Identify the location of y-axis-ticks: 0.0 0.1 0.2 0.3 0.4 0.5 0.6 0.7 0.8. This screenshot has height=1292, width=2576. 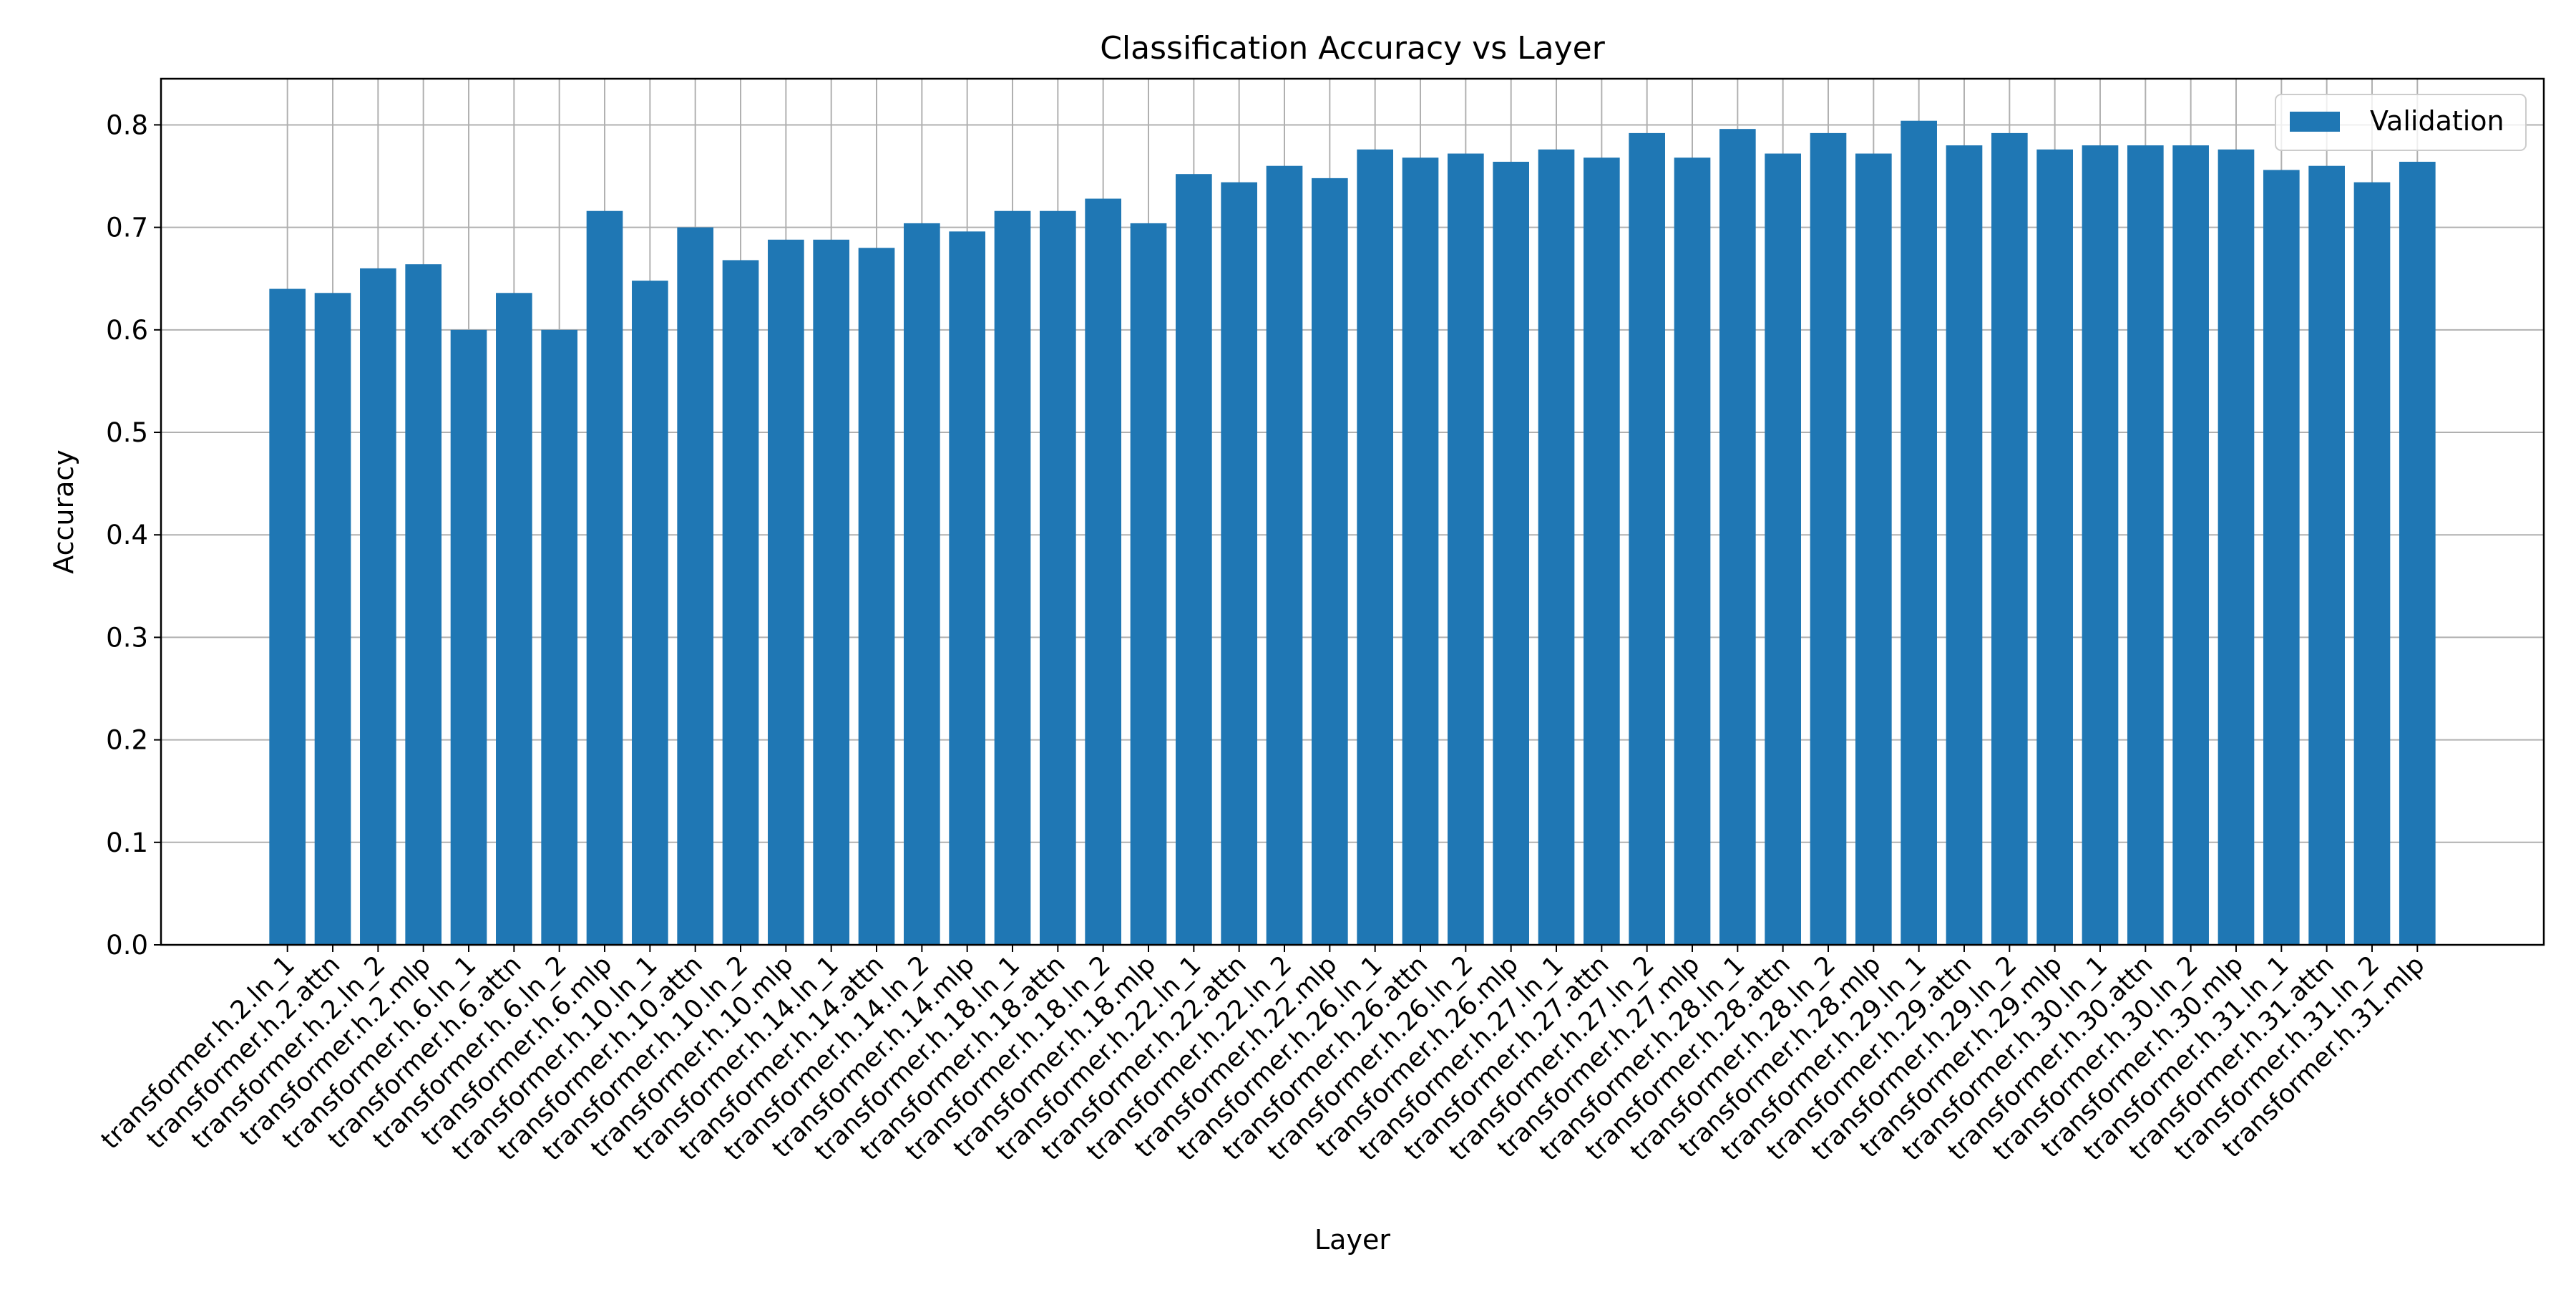
(133, 535).